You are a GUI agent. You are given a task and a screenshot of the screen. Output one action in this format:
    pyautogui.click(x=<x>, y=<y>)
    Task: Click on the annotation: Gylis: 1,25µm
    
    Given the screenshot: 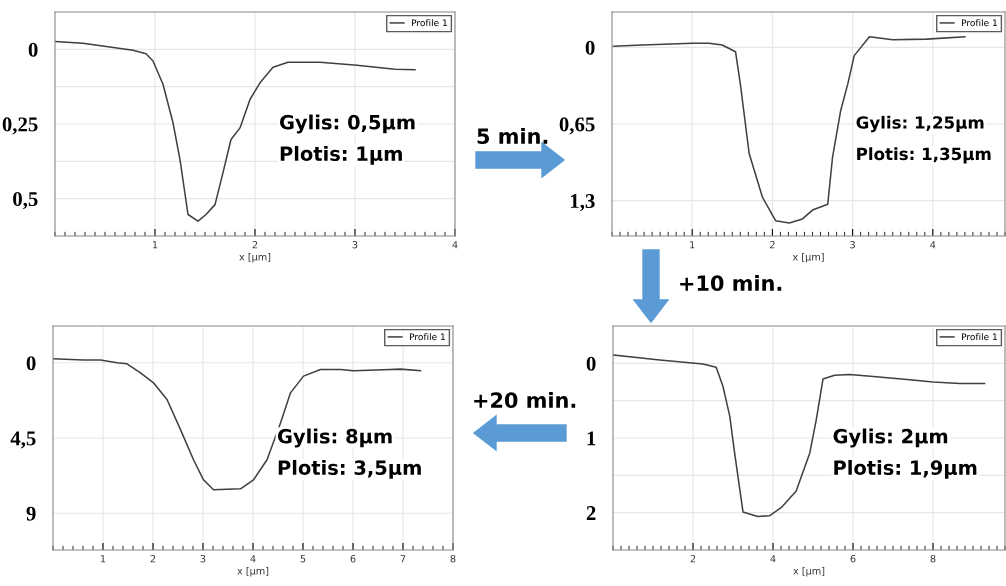 What is the action you would take?
    pyautogui.click(x=920, y=124)
    